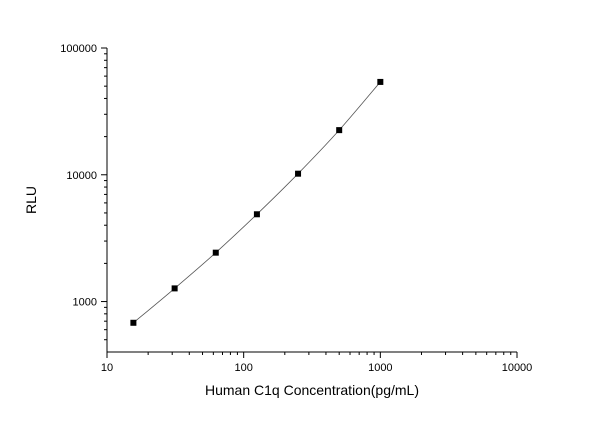  What do you see at coordinates (31, 200) in the screenshot?
I see `y-axis-title: RLU` at bounding box center [31, 200].